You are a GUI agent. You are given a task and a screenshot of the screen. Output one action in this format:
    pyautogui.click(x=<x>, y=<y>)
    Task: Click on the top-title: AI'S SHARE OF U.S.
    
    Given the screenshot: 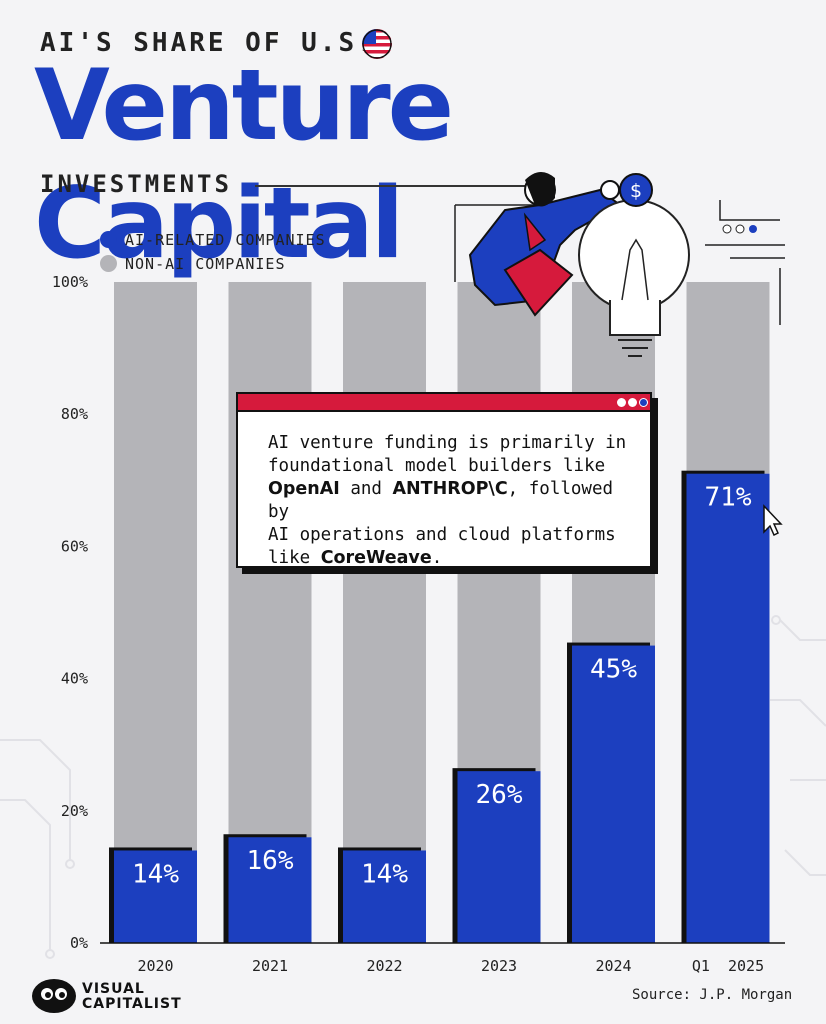 What is the action you would take?
    pyautogui.click(x=208, y=43)
    